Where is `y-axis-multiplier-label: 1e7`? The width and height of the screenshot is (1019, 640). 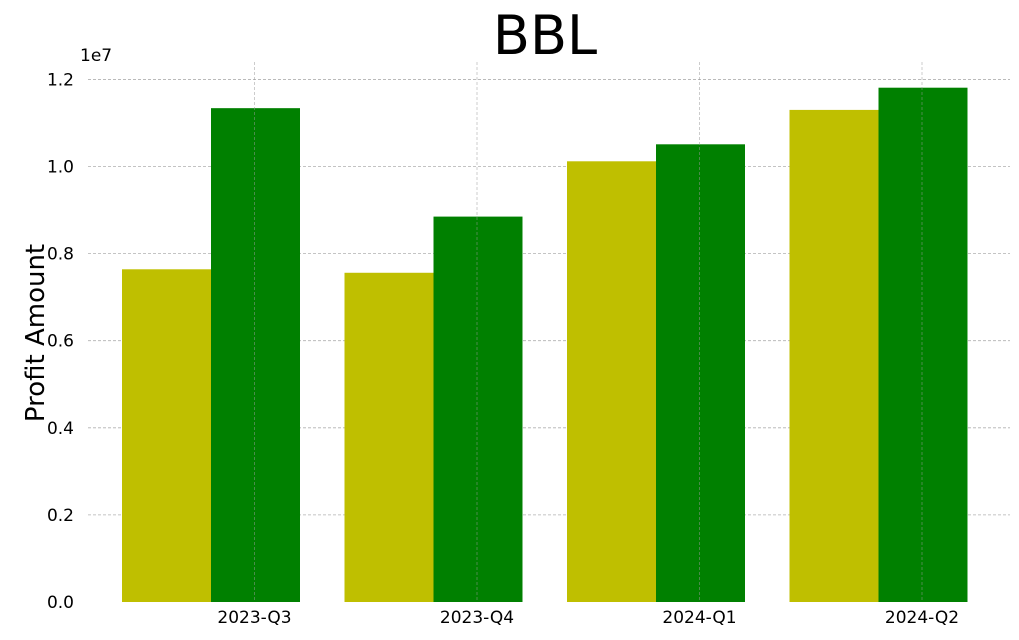 y-axis-multiplier-label: 1e7 is located at coordinates (96, 56).